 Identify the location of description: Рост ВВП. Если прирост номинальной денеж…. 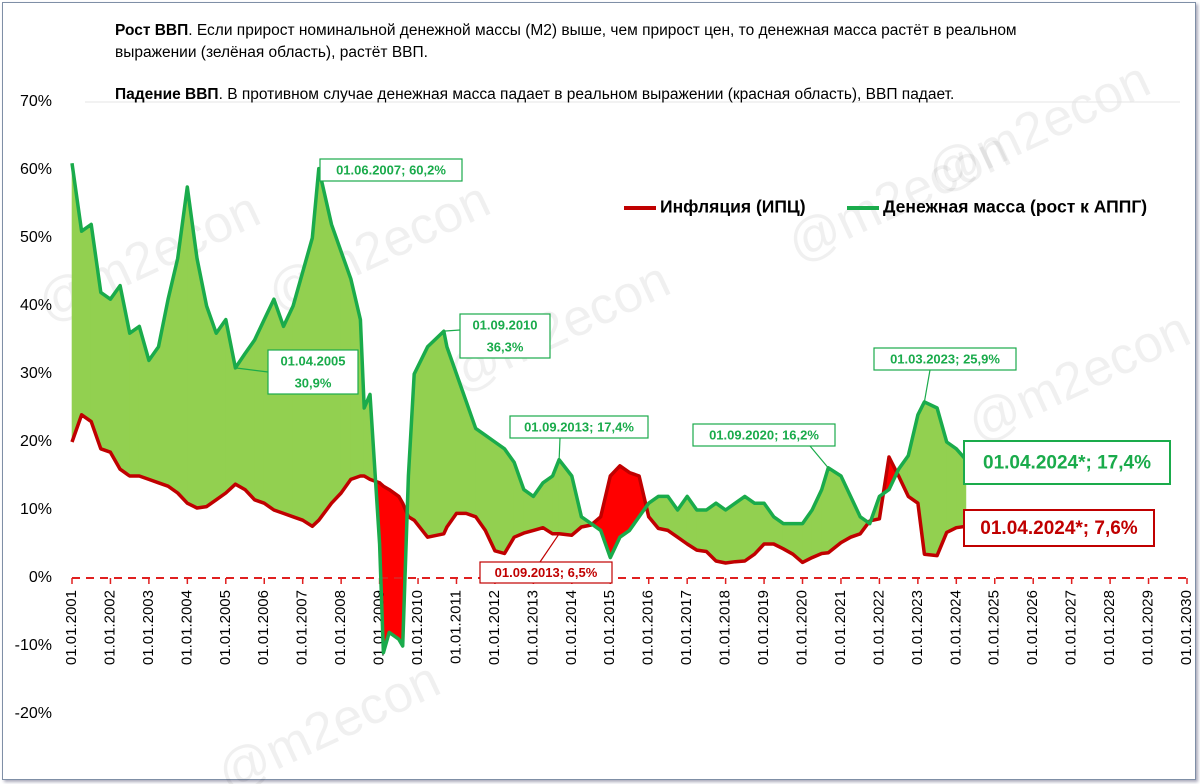
(600, 73).